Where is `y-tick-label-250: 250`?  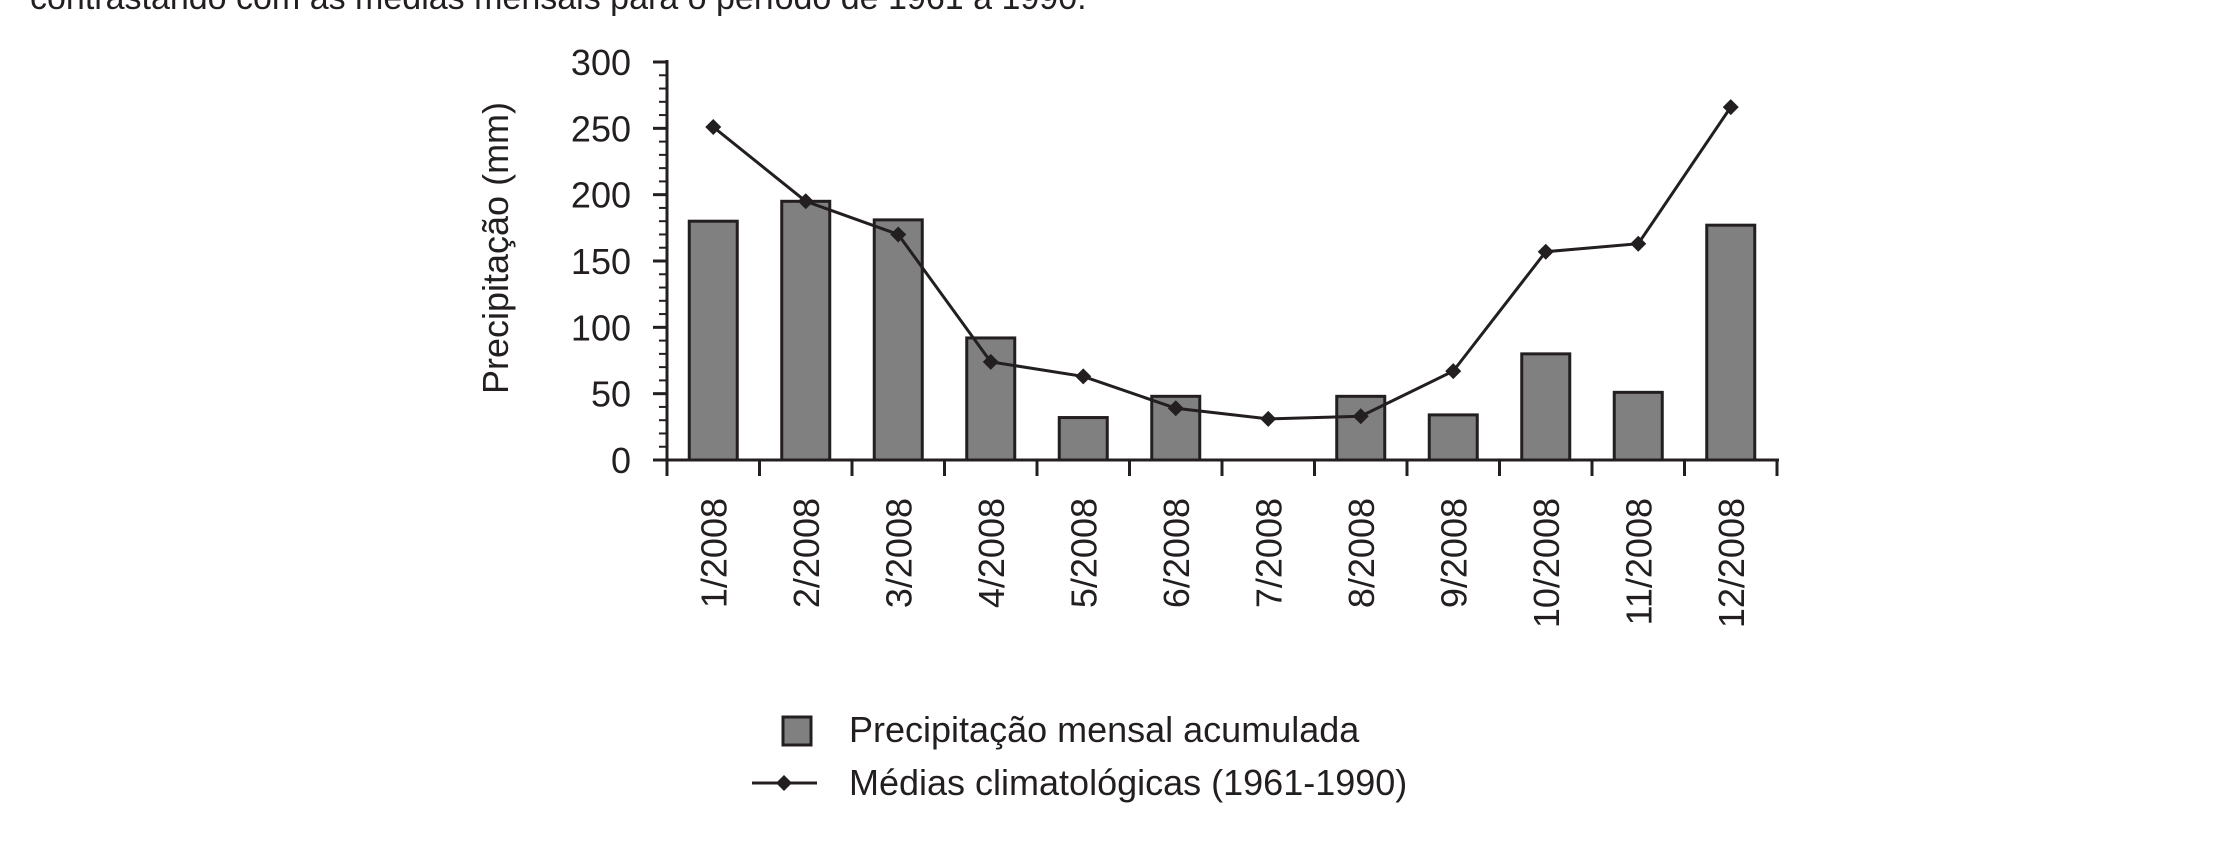 y-tick-label-250: 250 is located at coordinates (601, 128).